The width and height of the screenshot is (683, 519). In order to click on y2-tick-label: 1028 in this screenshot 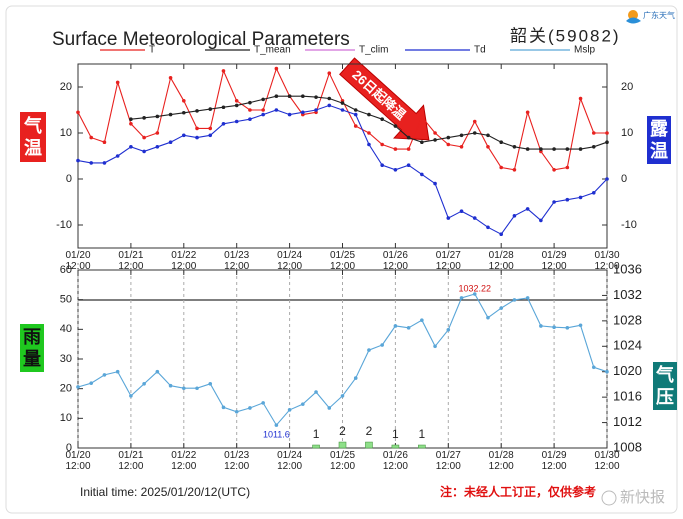, I will do `click(627, 319)`.